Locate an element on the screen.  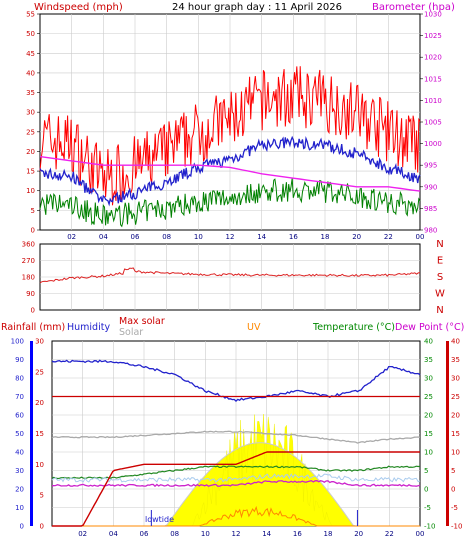
humidity-tick-label: 80 is located at coordinates (19, 379).